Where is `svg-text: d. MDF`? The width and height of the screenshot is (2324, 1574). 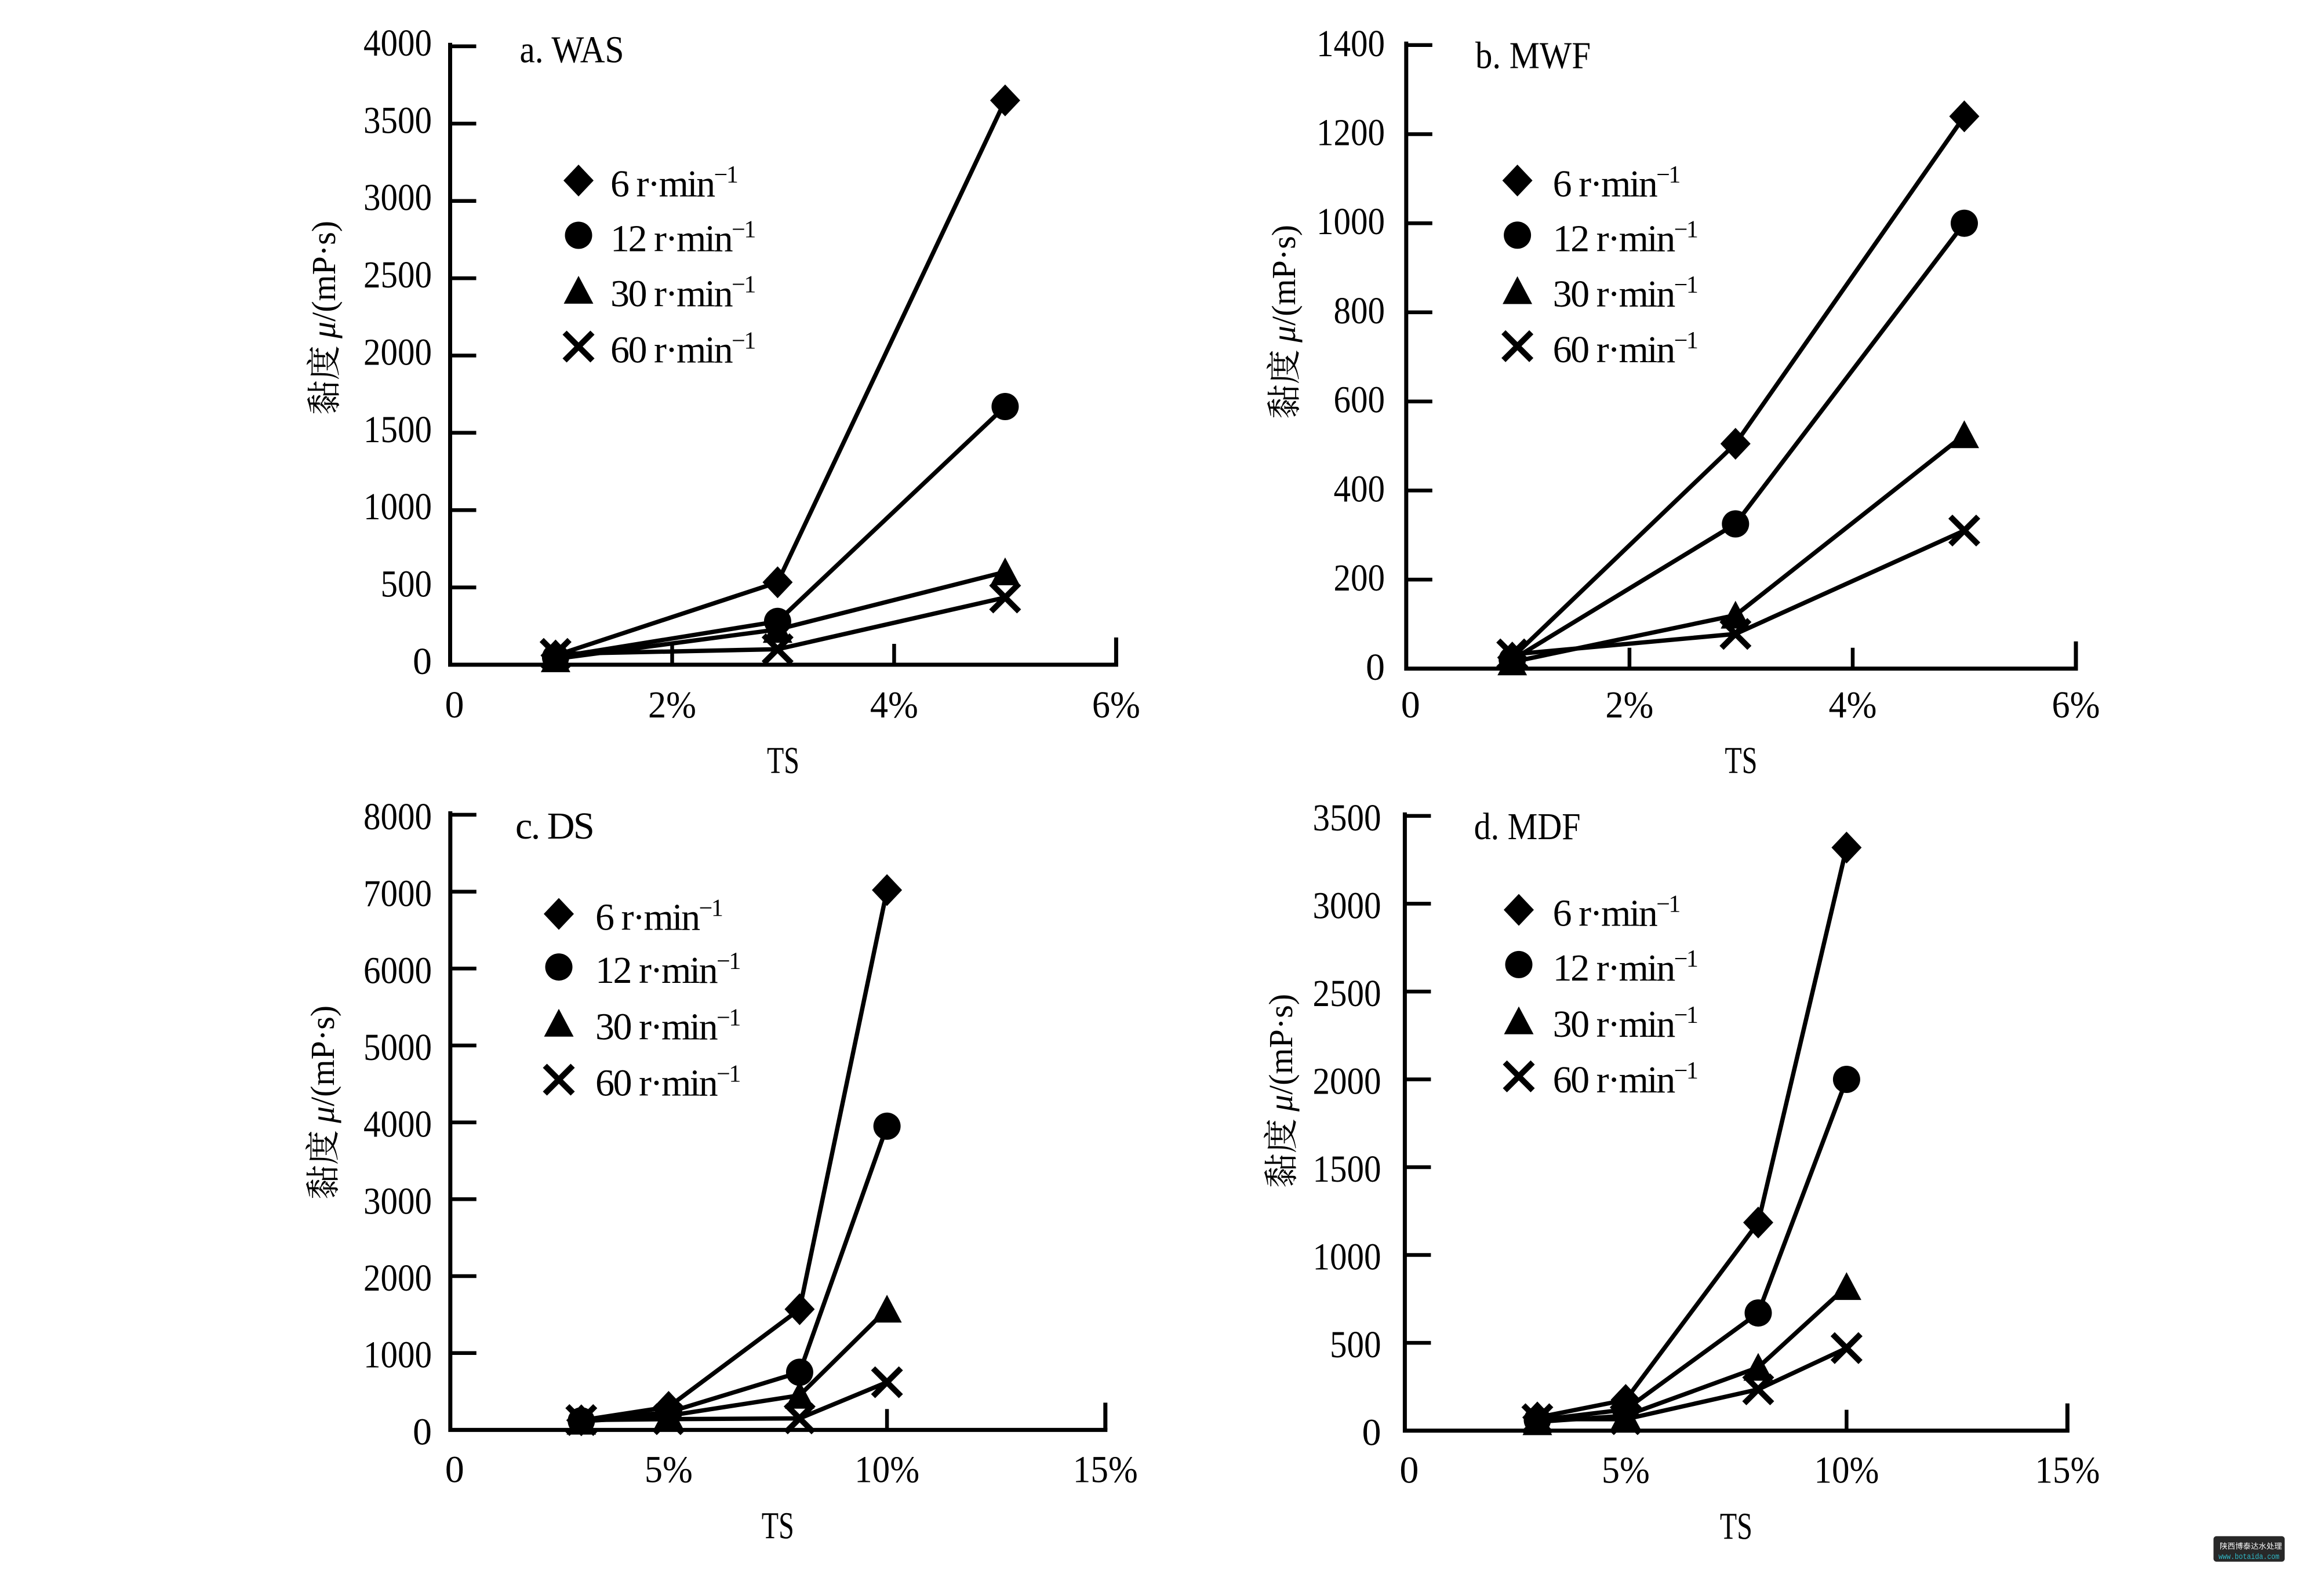
svg-text: d. MDF is located at coordinates (1527, 827).